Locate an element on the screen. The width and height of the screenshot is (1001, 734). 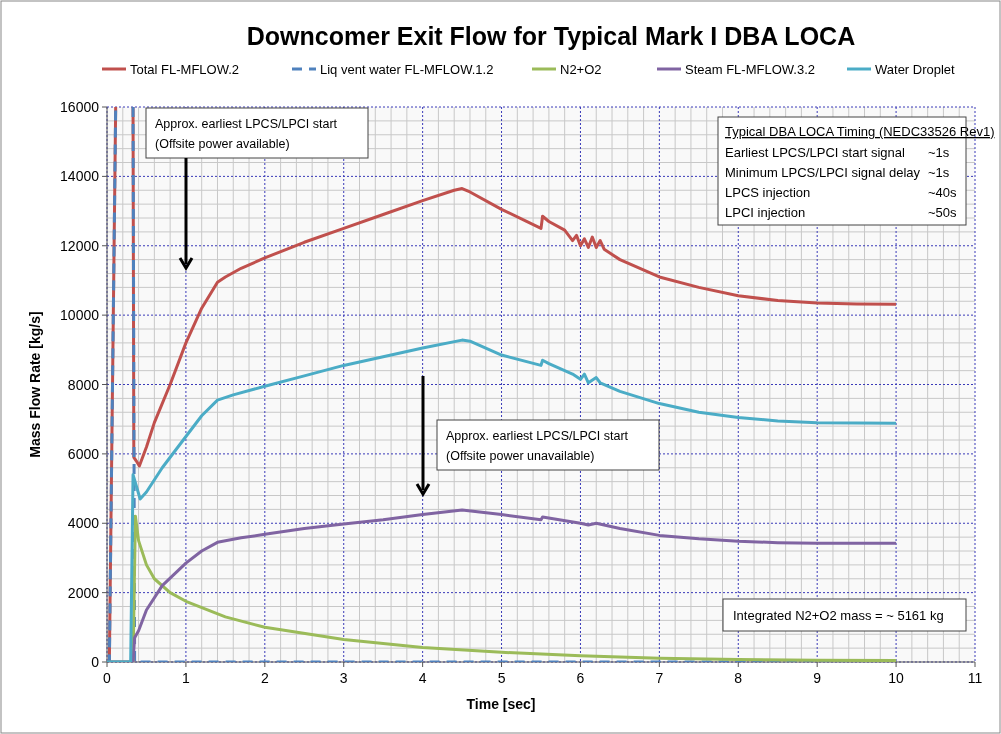
y-tick-label: 0 is located at coordinates (95, 662).